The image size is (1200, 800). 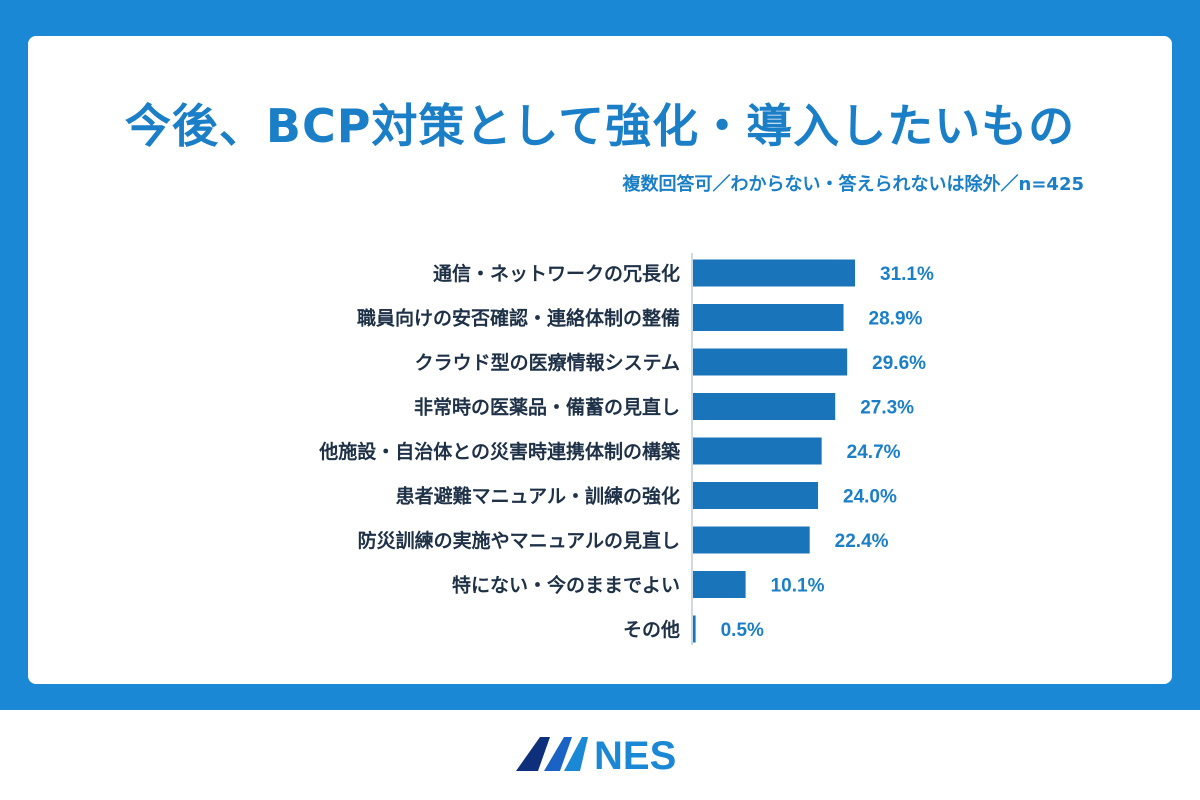 What do you see at coordinates (518, 318) in the screenshot?
I see `category-label: 職員向けの安否確認・連絡体制の整備` at bounding box center [518, 318].